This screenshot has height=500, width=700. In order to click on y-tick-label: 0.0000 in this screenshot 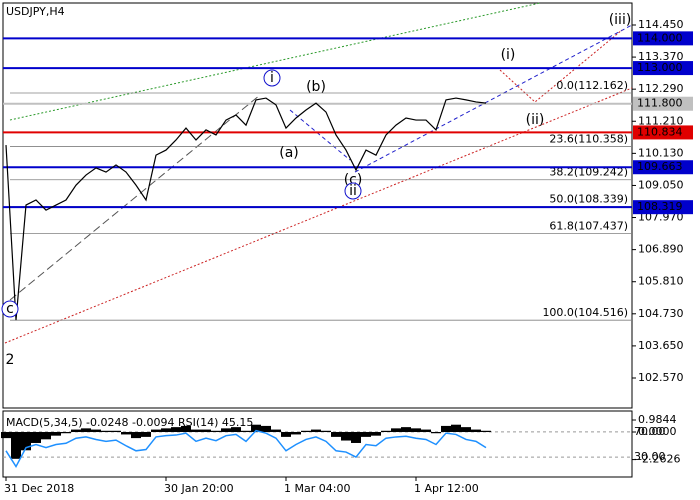, I will do `click(657, 431)`.